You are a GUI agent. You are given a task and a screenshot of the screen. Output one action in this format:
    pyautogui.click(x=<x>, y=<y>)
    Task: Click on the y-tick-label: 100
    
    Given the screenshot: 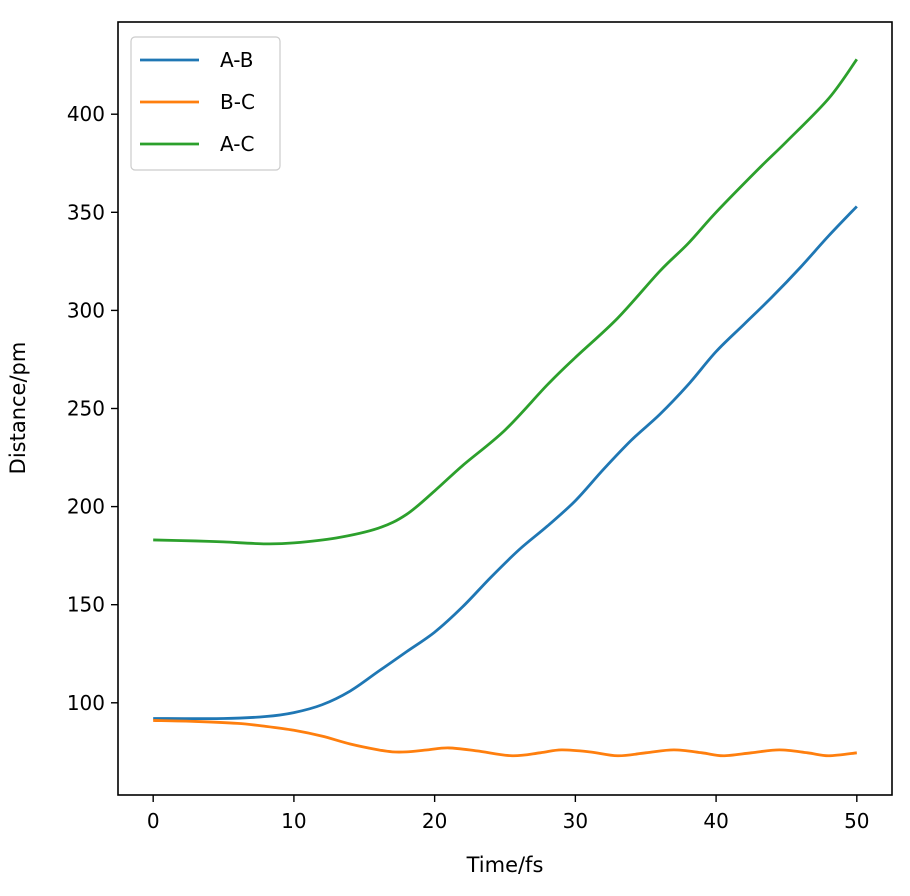 What is the action you would take?
    pyautogui.click(x=86, y=703)
    